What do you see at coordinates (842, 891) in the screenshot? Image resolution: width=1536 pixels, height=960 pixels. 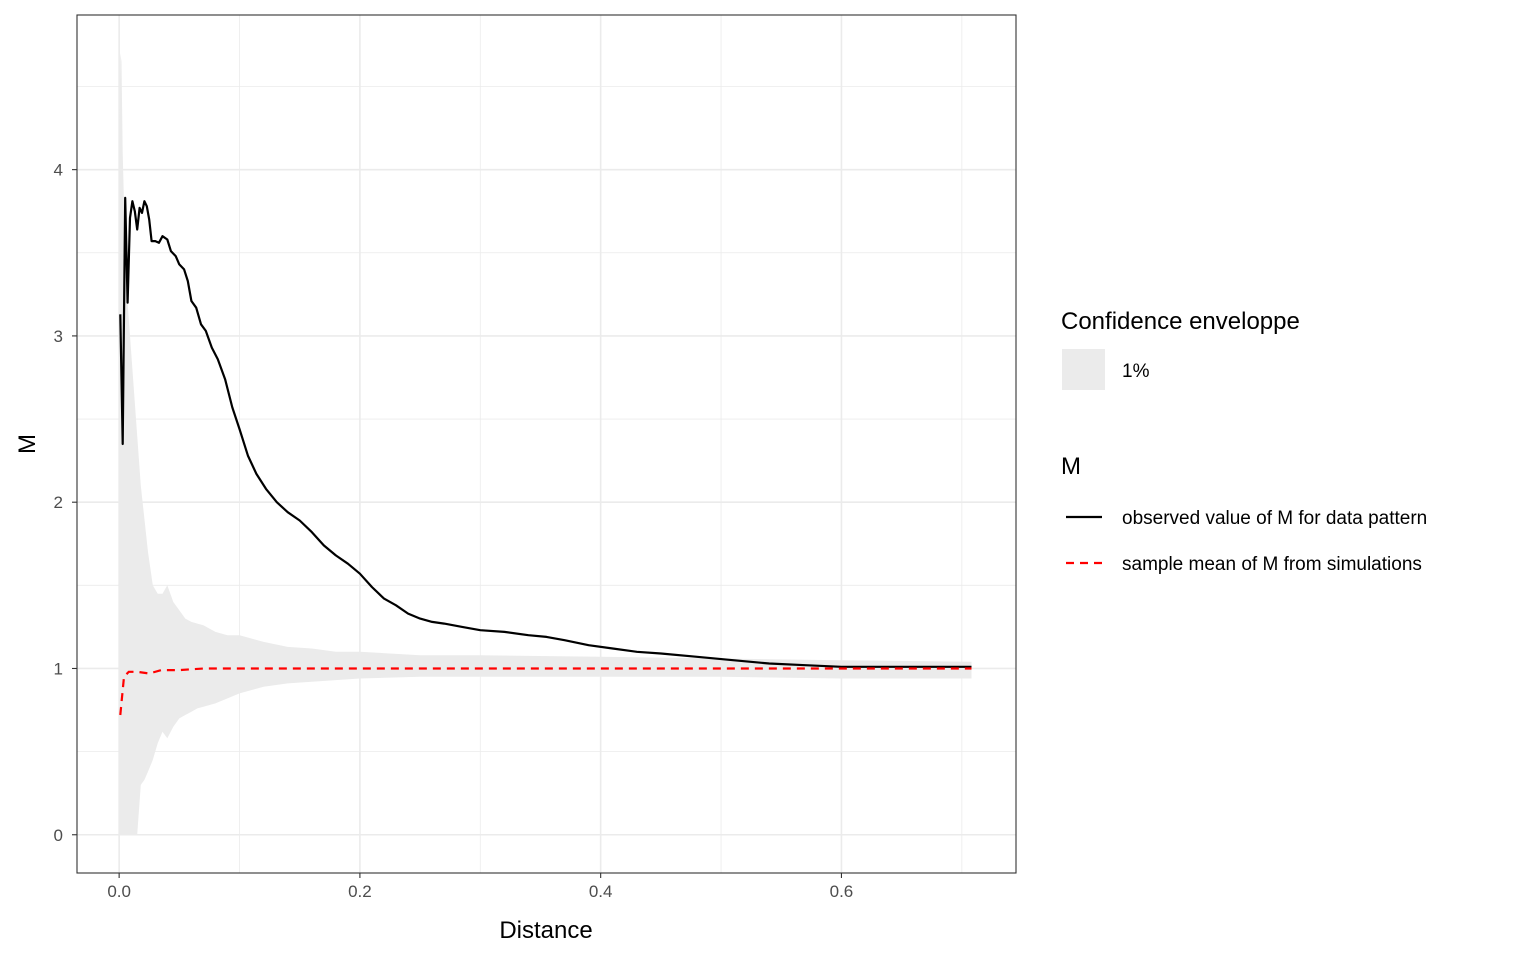 I see `x-tick-label: 0.6` at bounding box center [842, 891].